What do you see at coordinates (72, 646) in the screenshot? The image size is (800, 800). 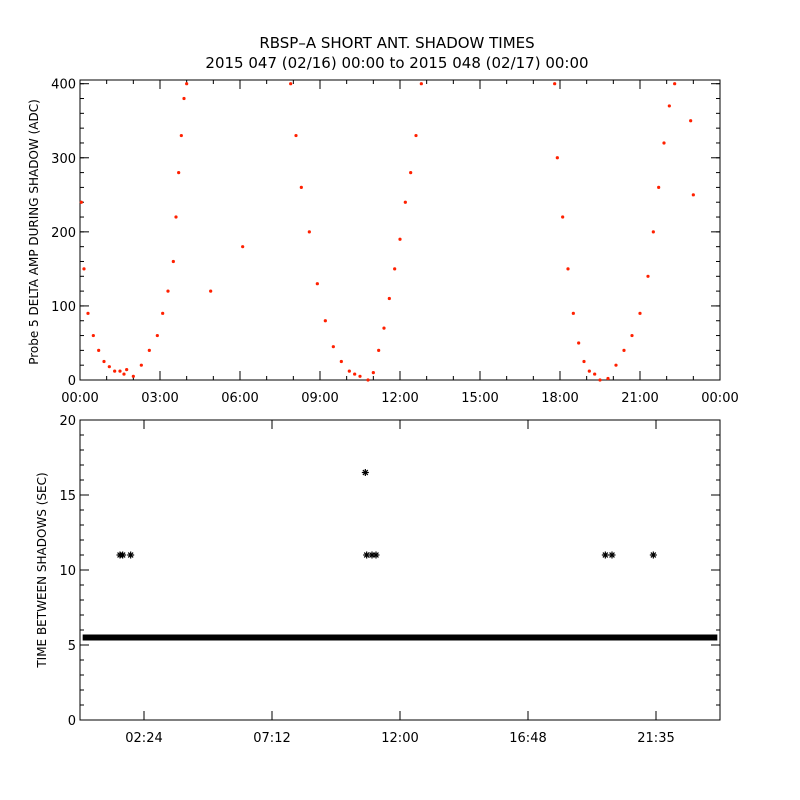 I see `y-tick-label: 5` at bounding box center [72, 646].